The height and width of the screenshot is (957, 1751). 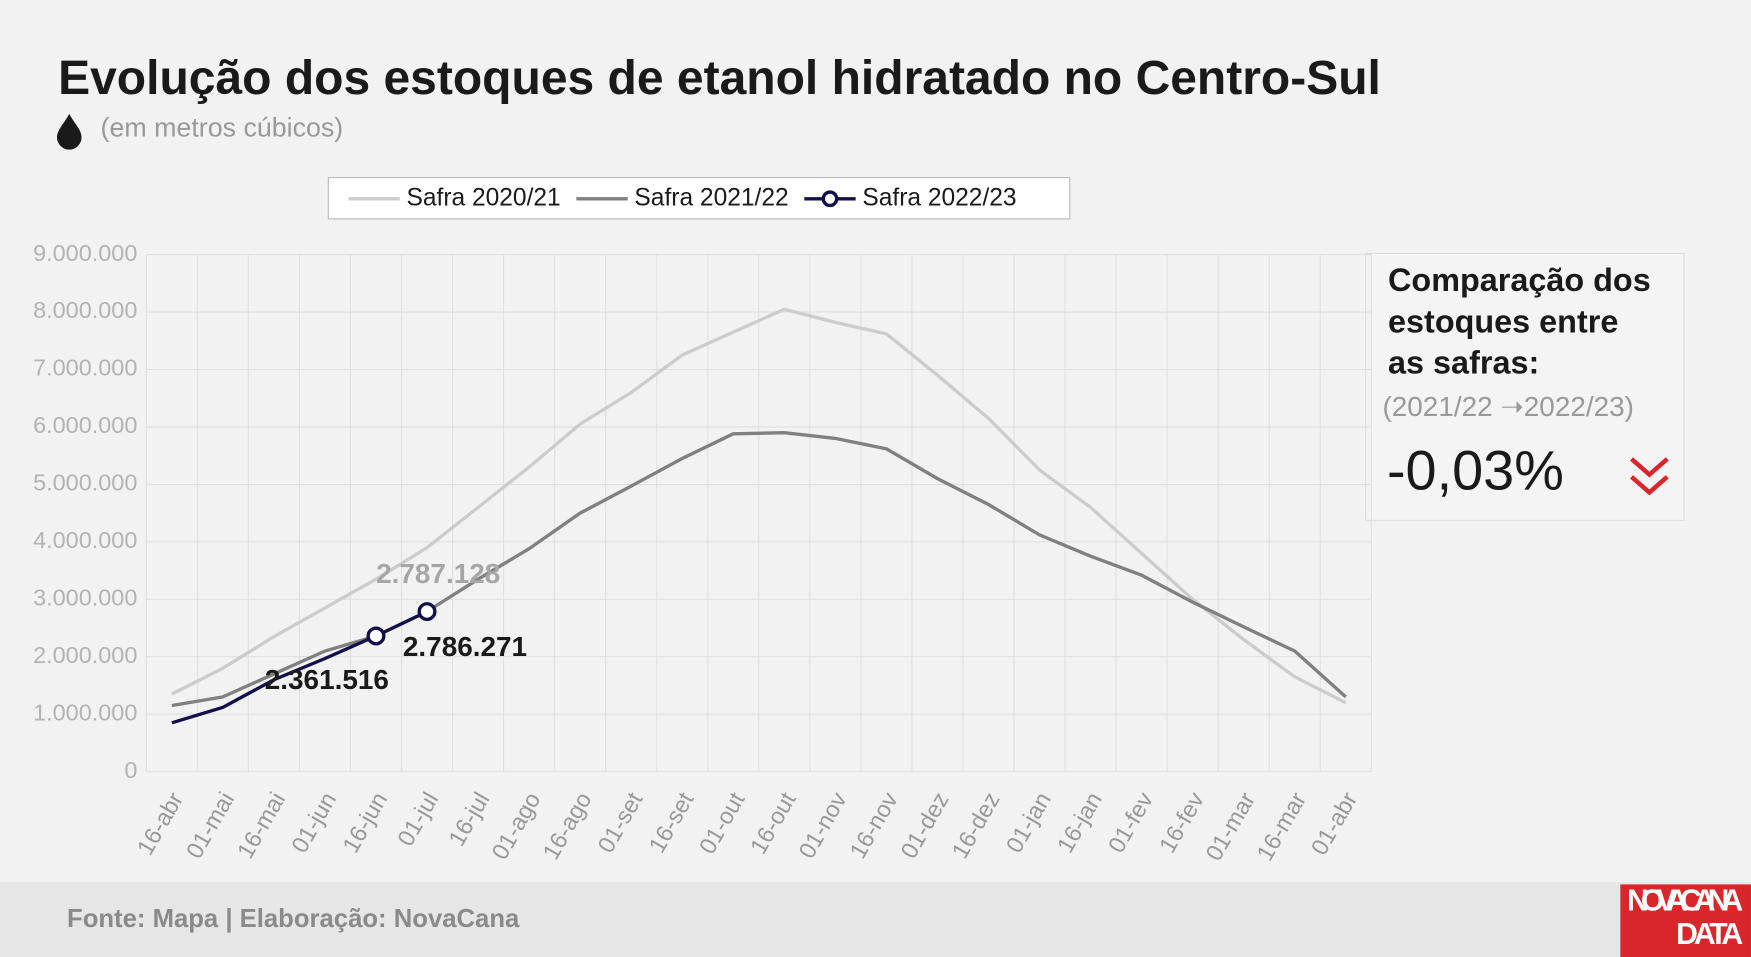 I want to click on y-tick-label: 1.000.000, so click(x=85, y=712).